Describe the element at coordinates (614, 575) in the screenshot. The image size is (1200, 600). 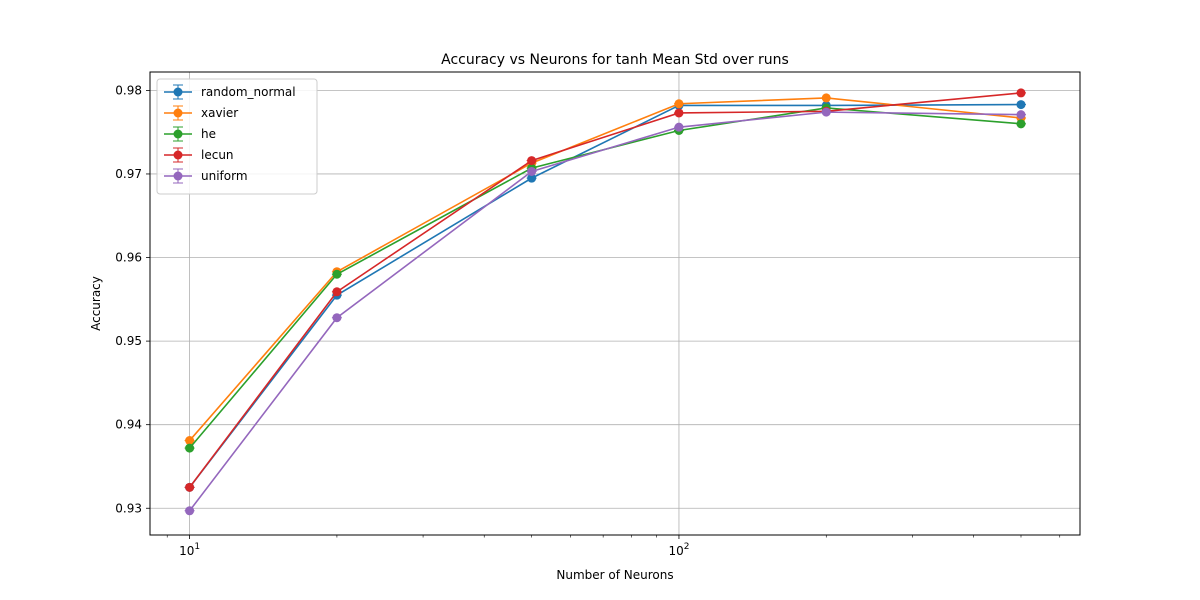
I see `x-axis-label: Number of Neurons` at that location.